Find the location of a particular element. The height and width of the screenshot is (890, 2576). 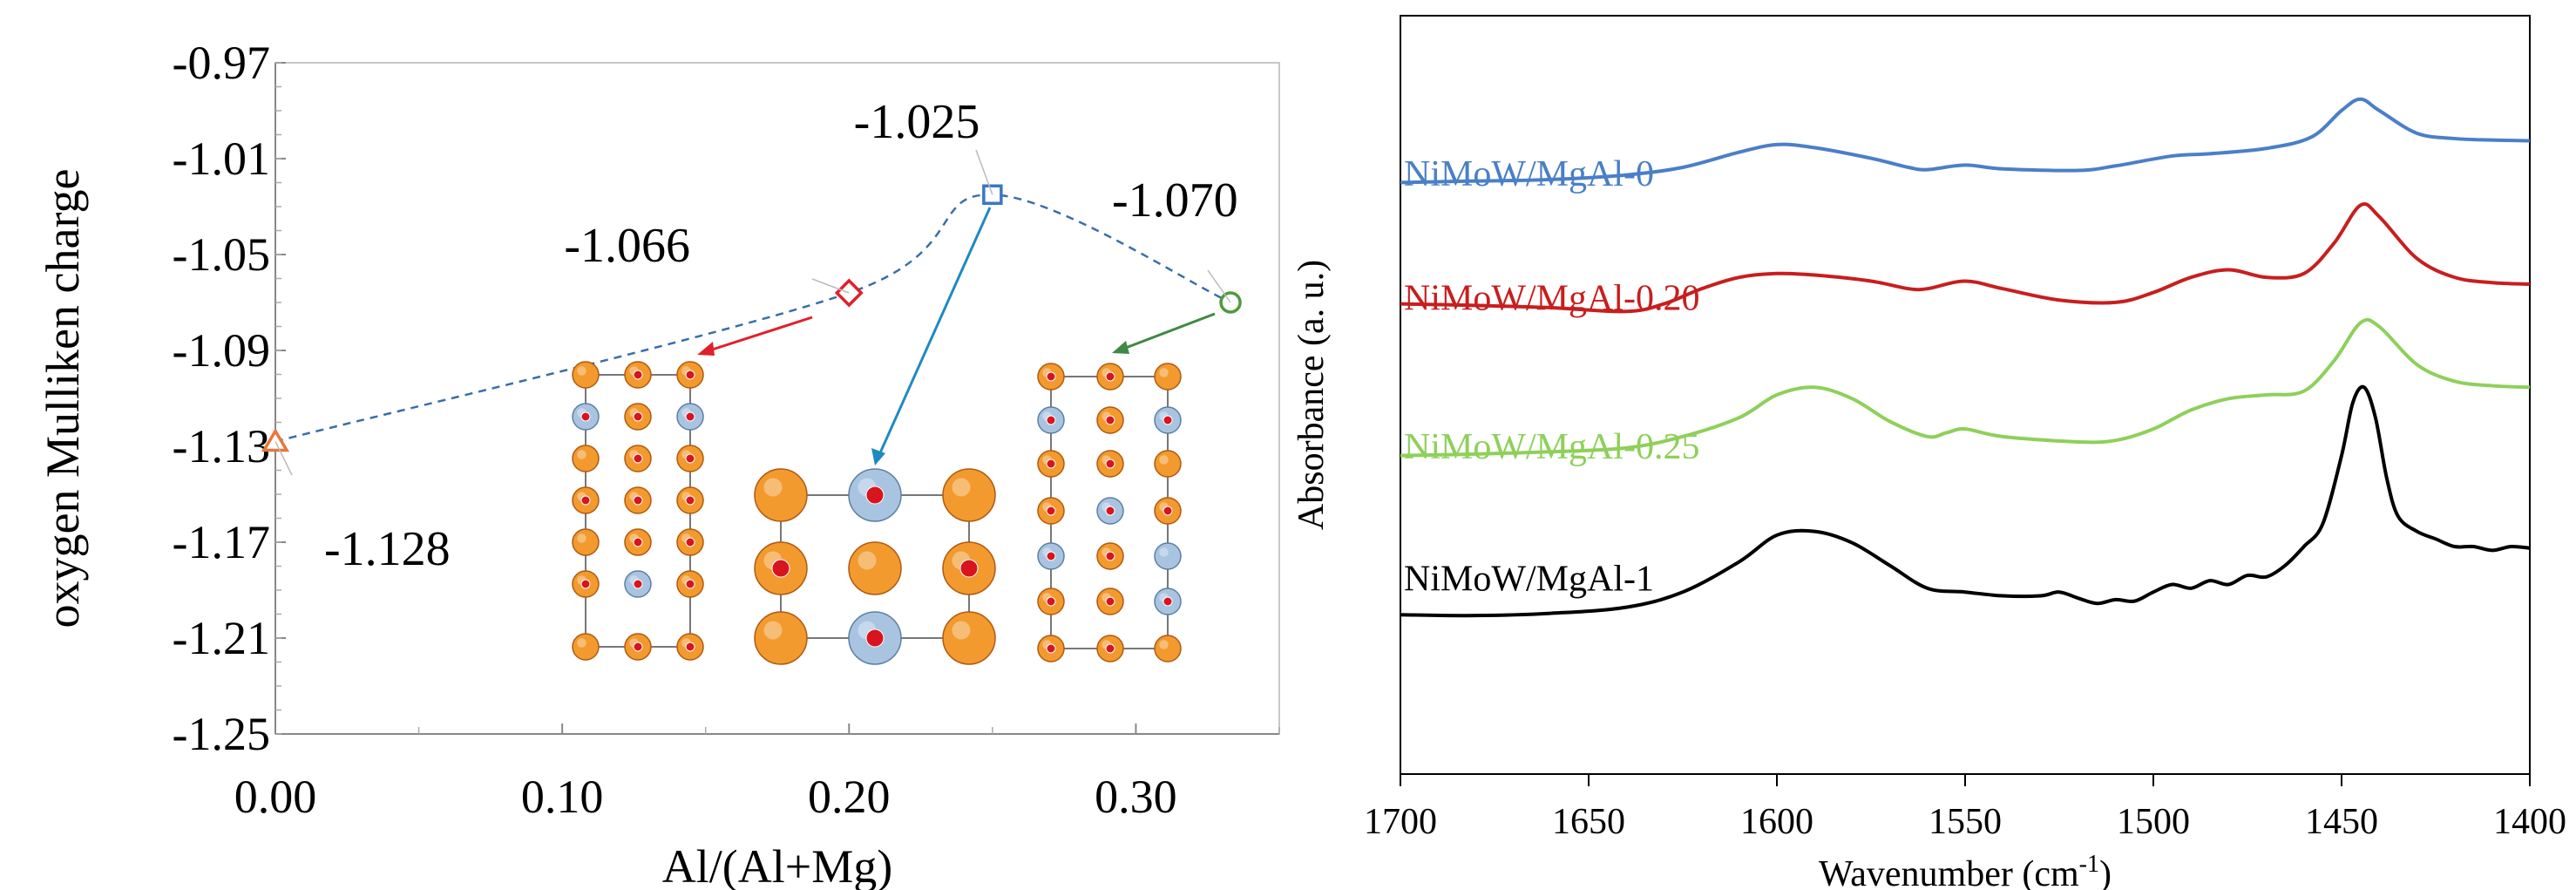

x-tick-label: 1650 is located at coordinates (1589, 822).